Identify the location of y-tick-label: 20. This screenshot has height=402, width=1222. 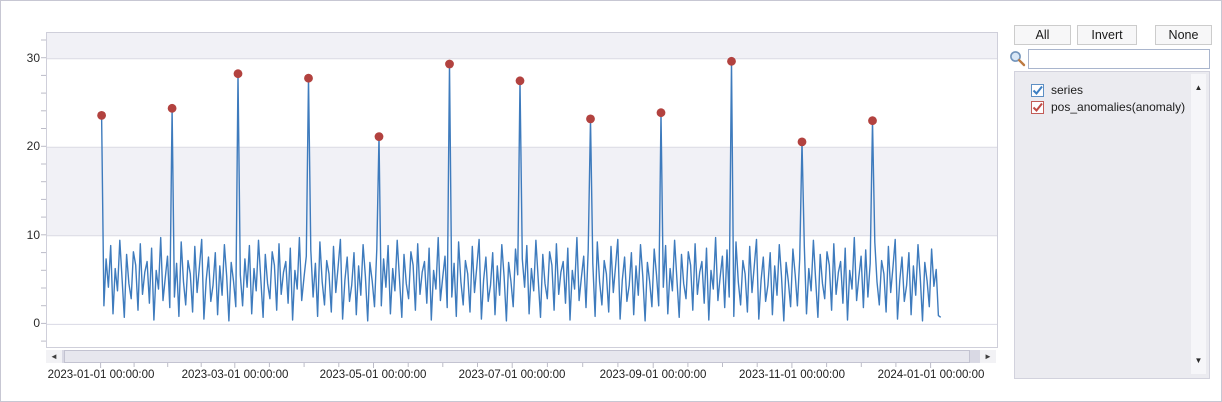
(33, 146).